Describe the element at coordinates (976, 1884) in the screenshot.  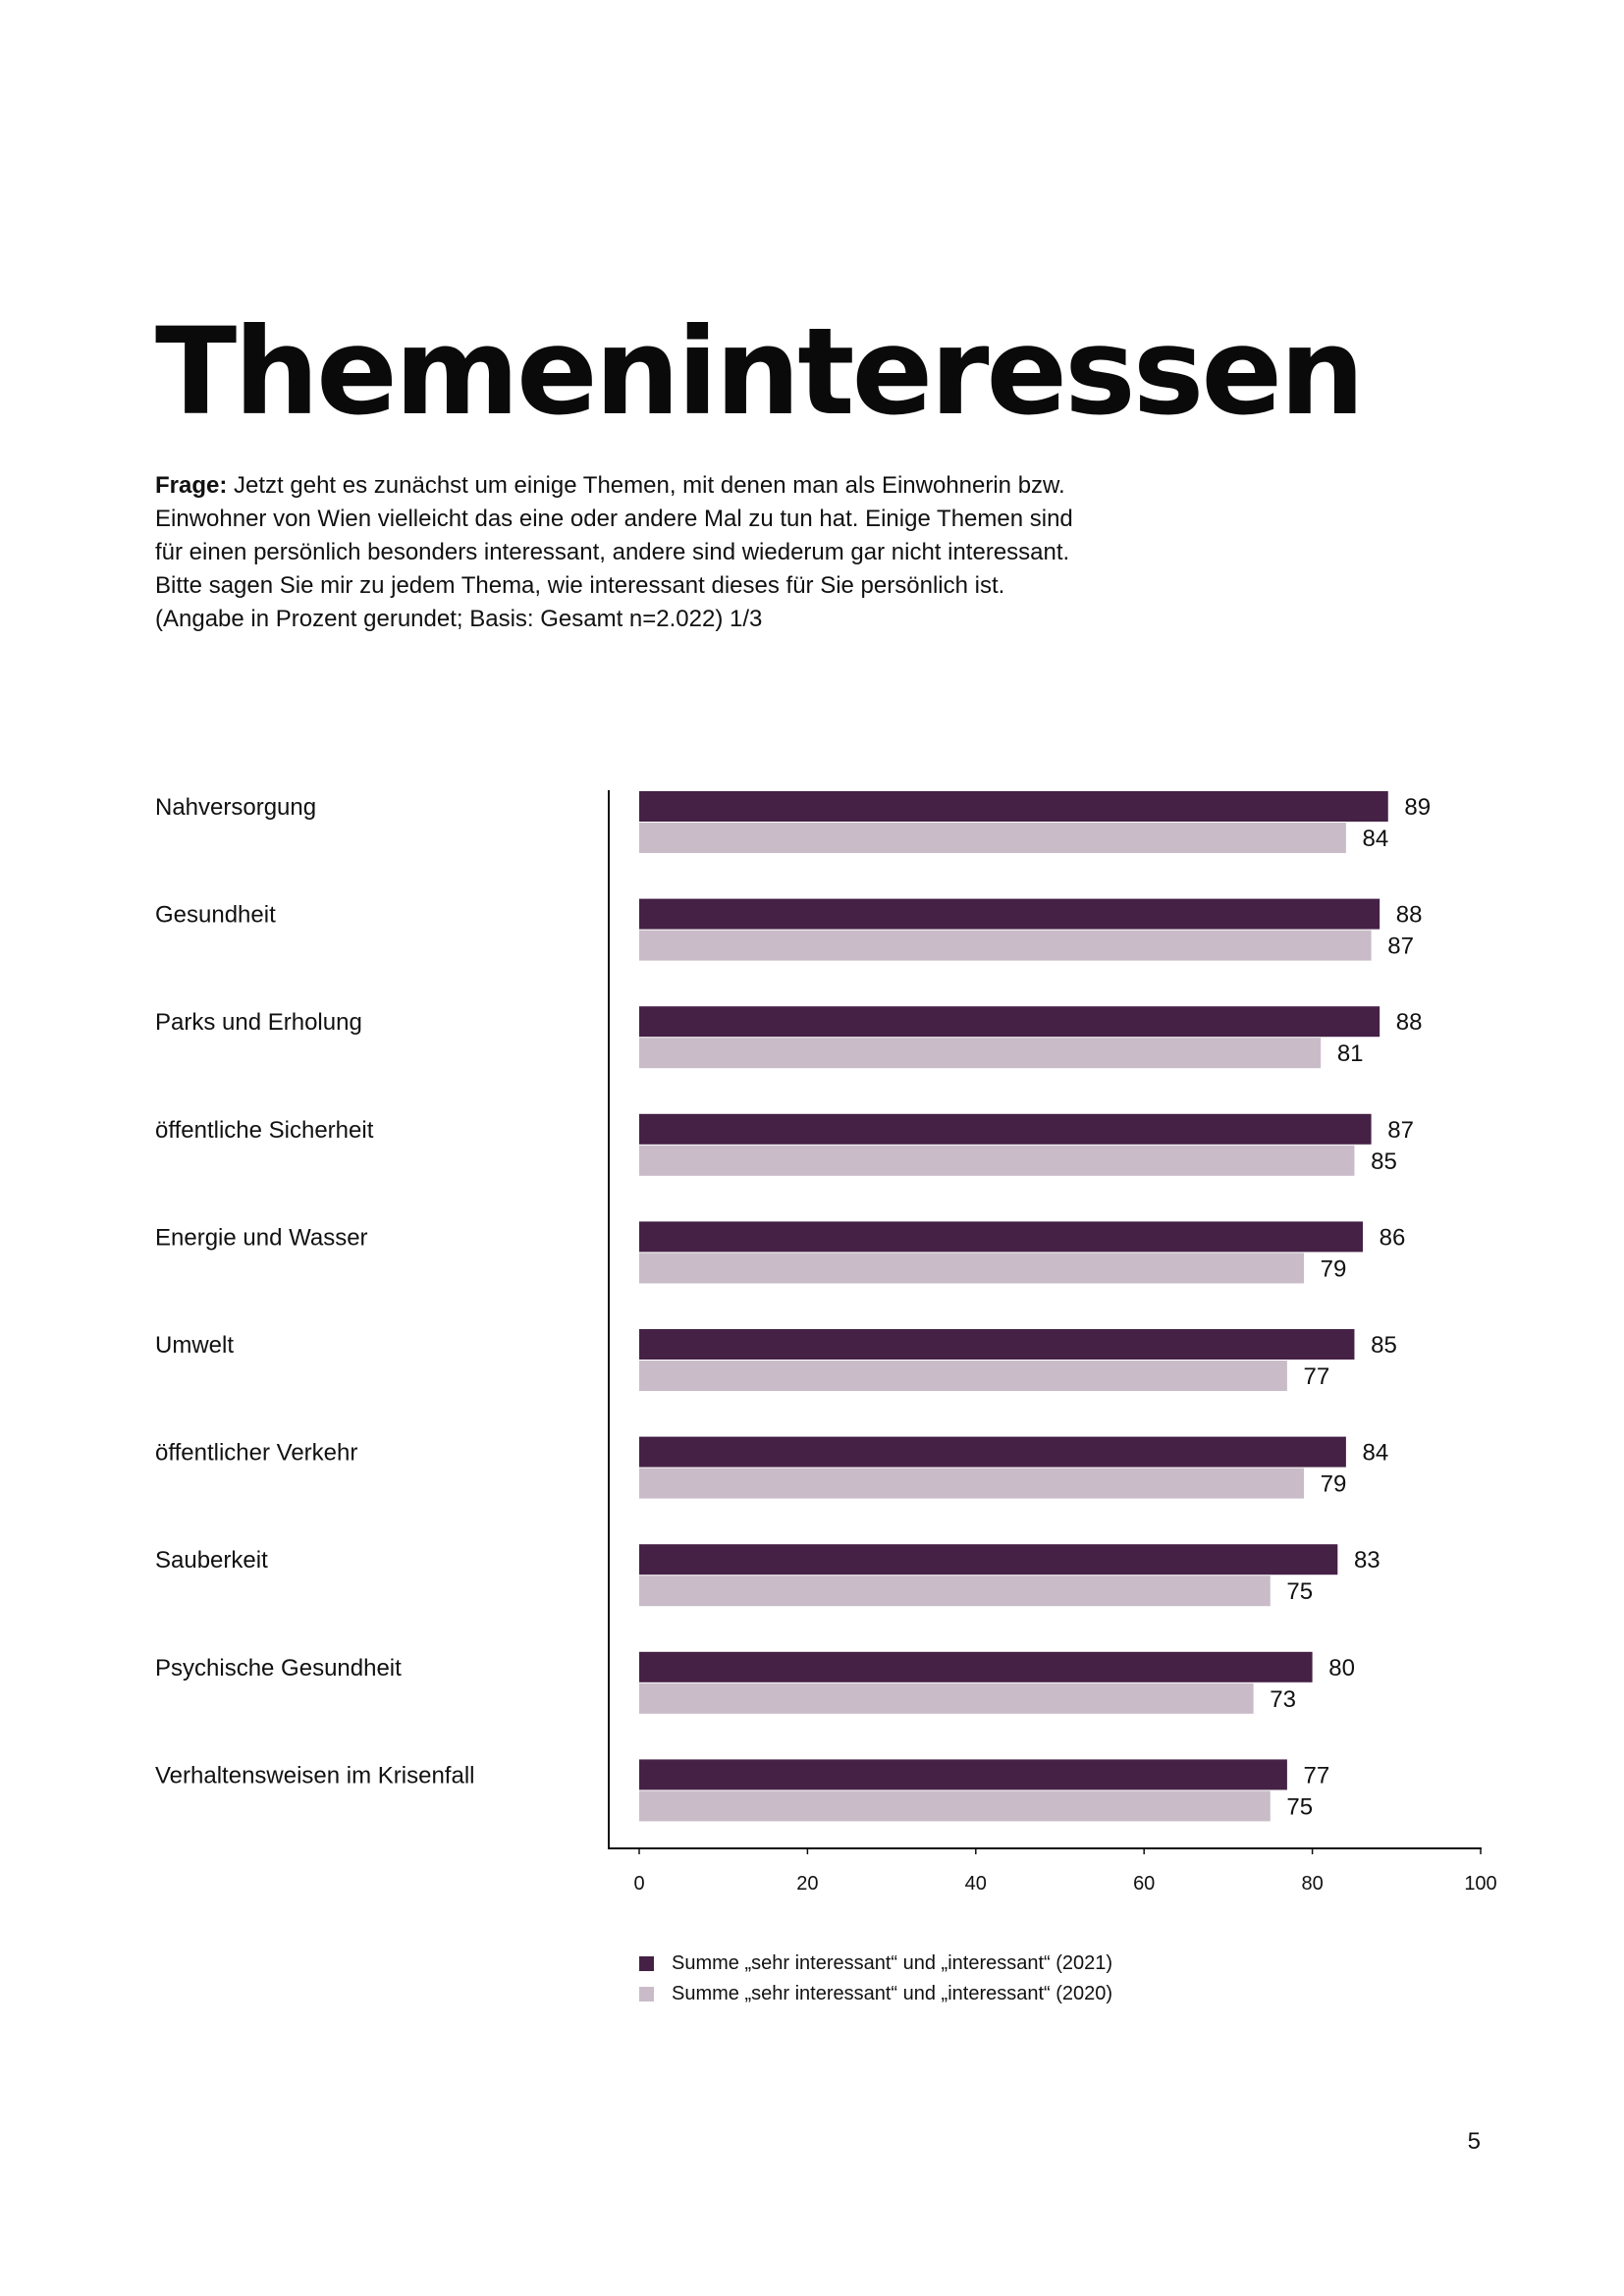
I see `x-tick-label: 40` at that location.